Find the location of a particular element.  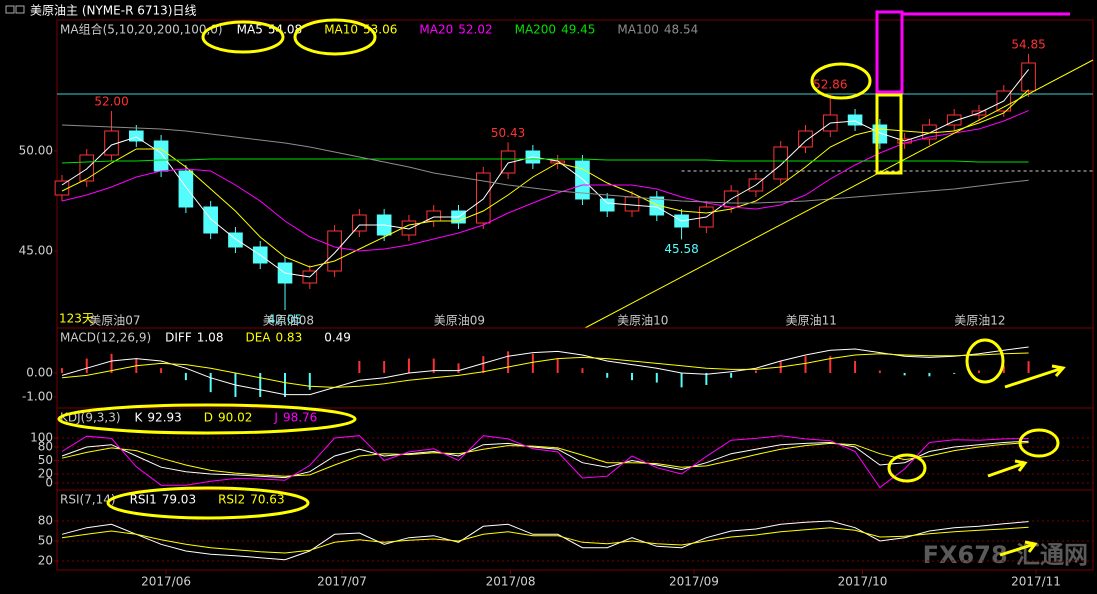

legend-text: MA组合(5,10,20,200,100,0) is located at coordinates (141, 29).